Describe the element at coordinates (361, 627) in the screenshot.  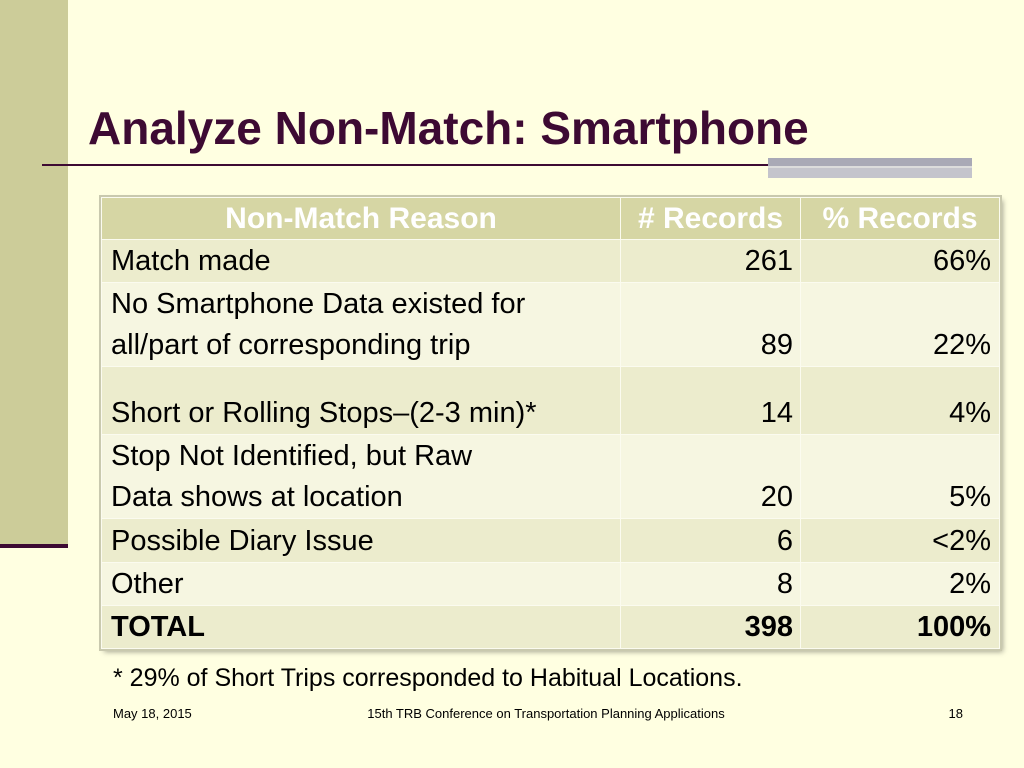
I see `total-label: TOTAL` at that location.